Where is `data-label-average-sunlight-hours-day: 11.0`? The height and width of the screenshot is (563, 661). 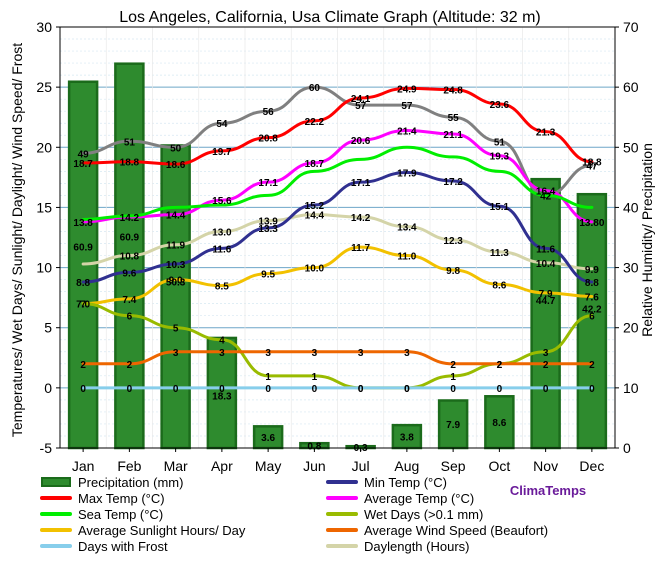
data-label-average-sunlight-hours-day: 11.0 is located at coordinates (406, 257).